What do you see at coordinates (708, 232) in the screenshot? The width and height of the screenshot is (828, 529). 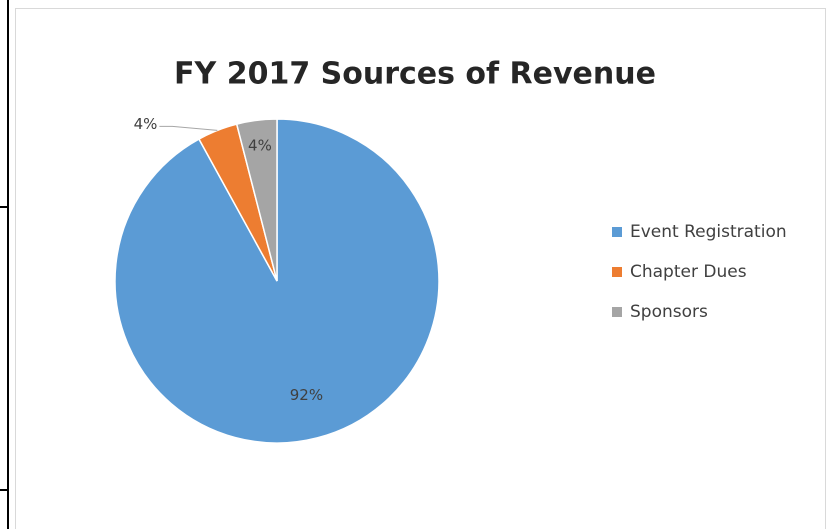 I see `legend-label: Event Registration` at bounding box center [708, 232].